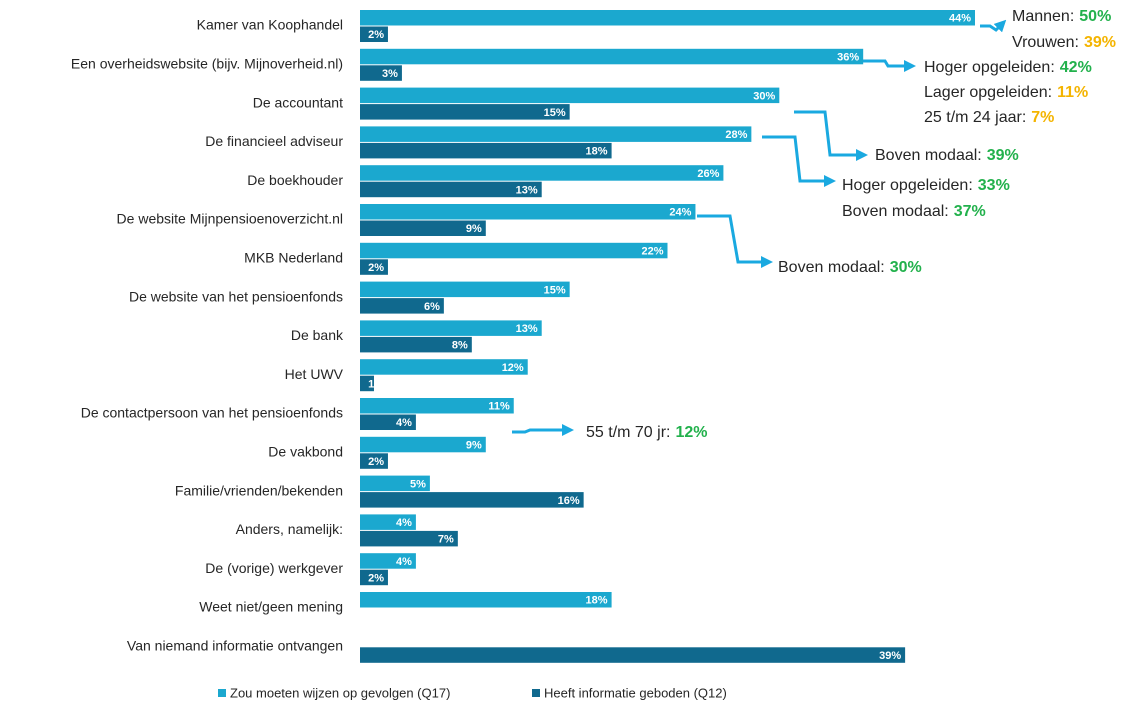  Describe the element at coordinates (975, 117) in the screenshot. I see `annotation-label: 25 t/m 24 jaar:` at that location.